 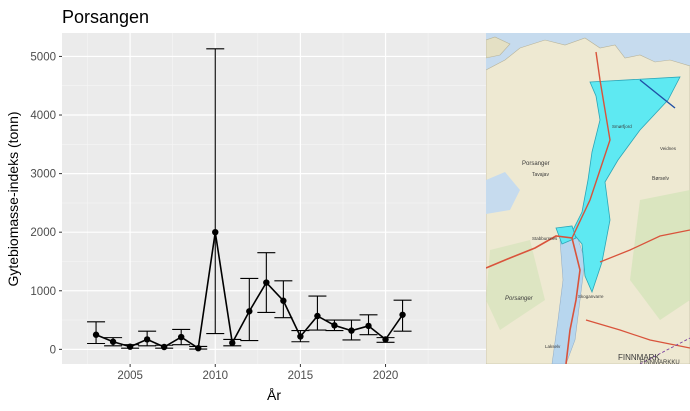 I want to click on y-axis-title: Gytebiomasse-indeks (tonn), so click(x=13, y=198).